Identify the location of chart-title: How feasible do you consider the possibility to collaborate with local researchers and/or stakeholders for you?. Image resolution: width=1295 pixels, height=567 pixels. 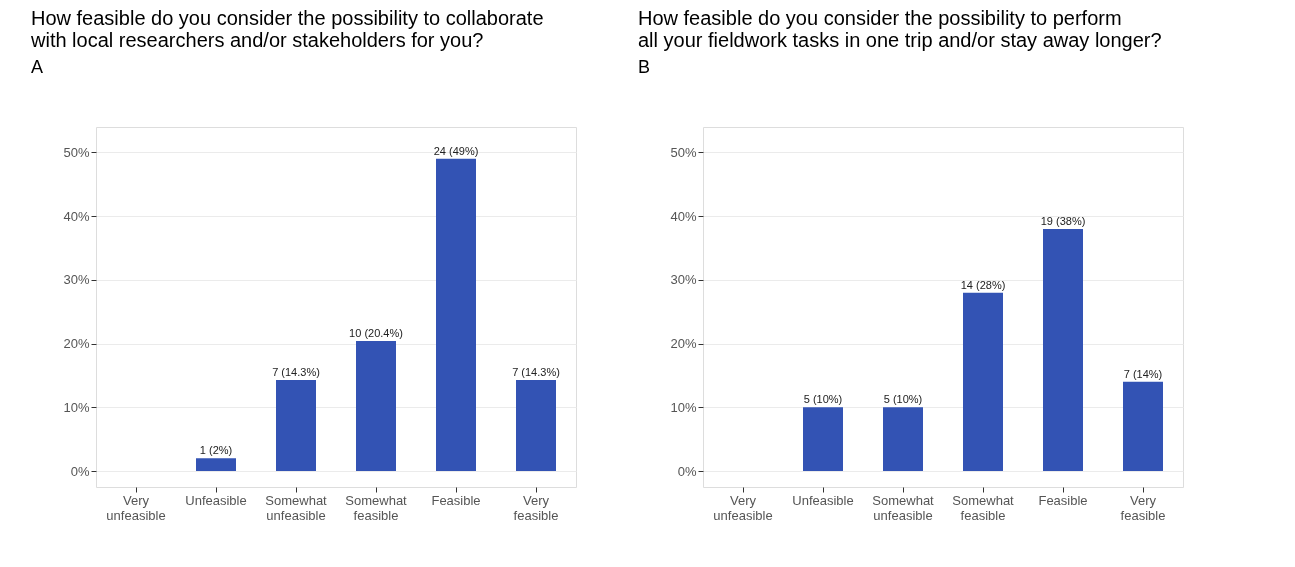
(287, 29).